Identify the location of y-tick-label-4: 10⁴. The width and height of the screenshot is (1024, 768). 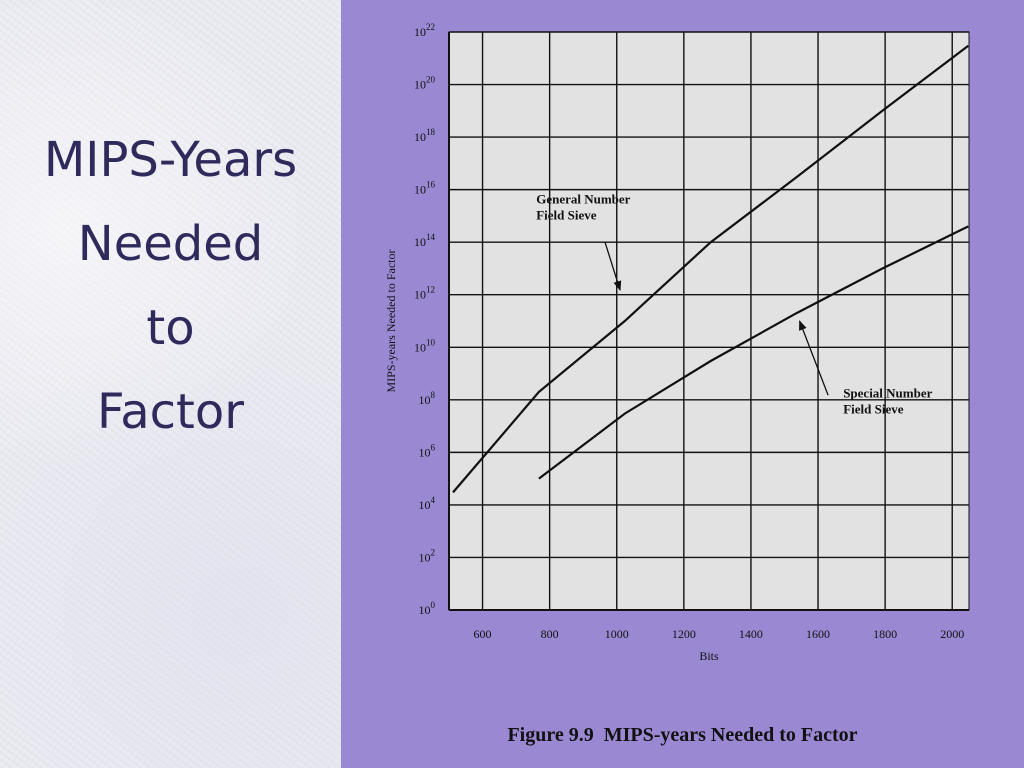
(427, 503).